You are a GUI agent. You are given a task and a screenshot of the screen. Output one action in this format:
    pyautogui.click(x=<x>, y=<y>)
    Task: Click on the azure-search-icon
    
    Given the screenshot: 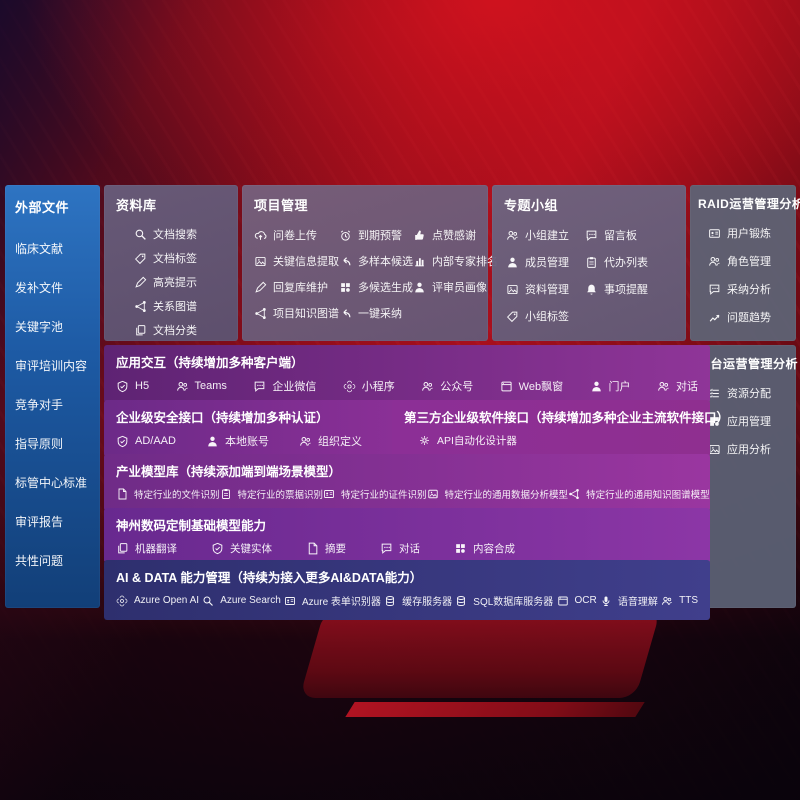 What is the action you would take?
    pyautogui.click(x=208, y=601)
    